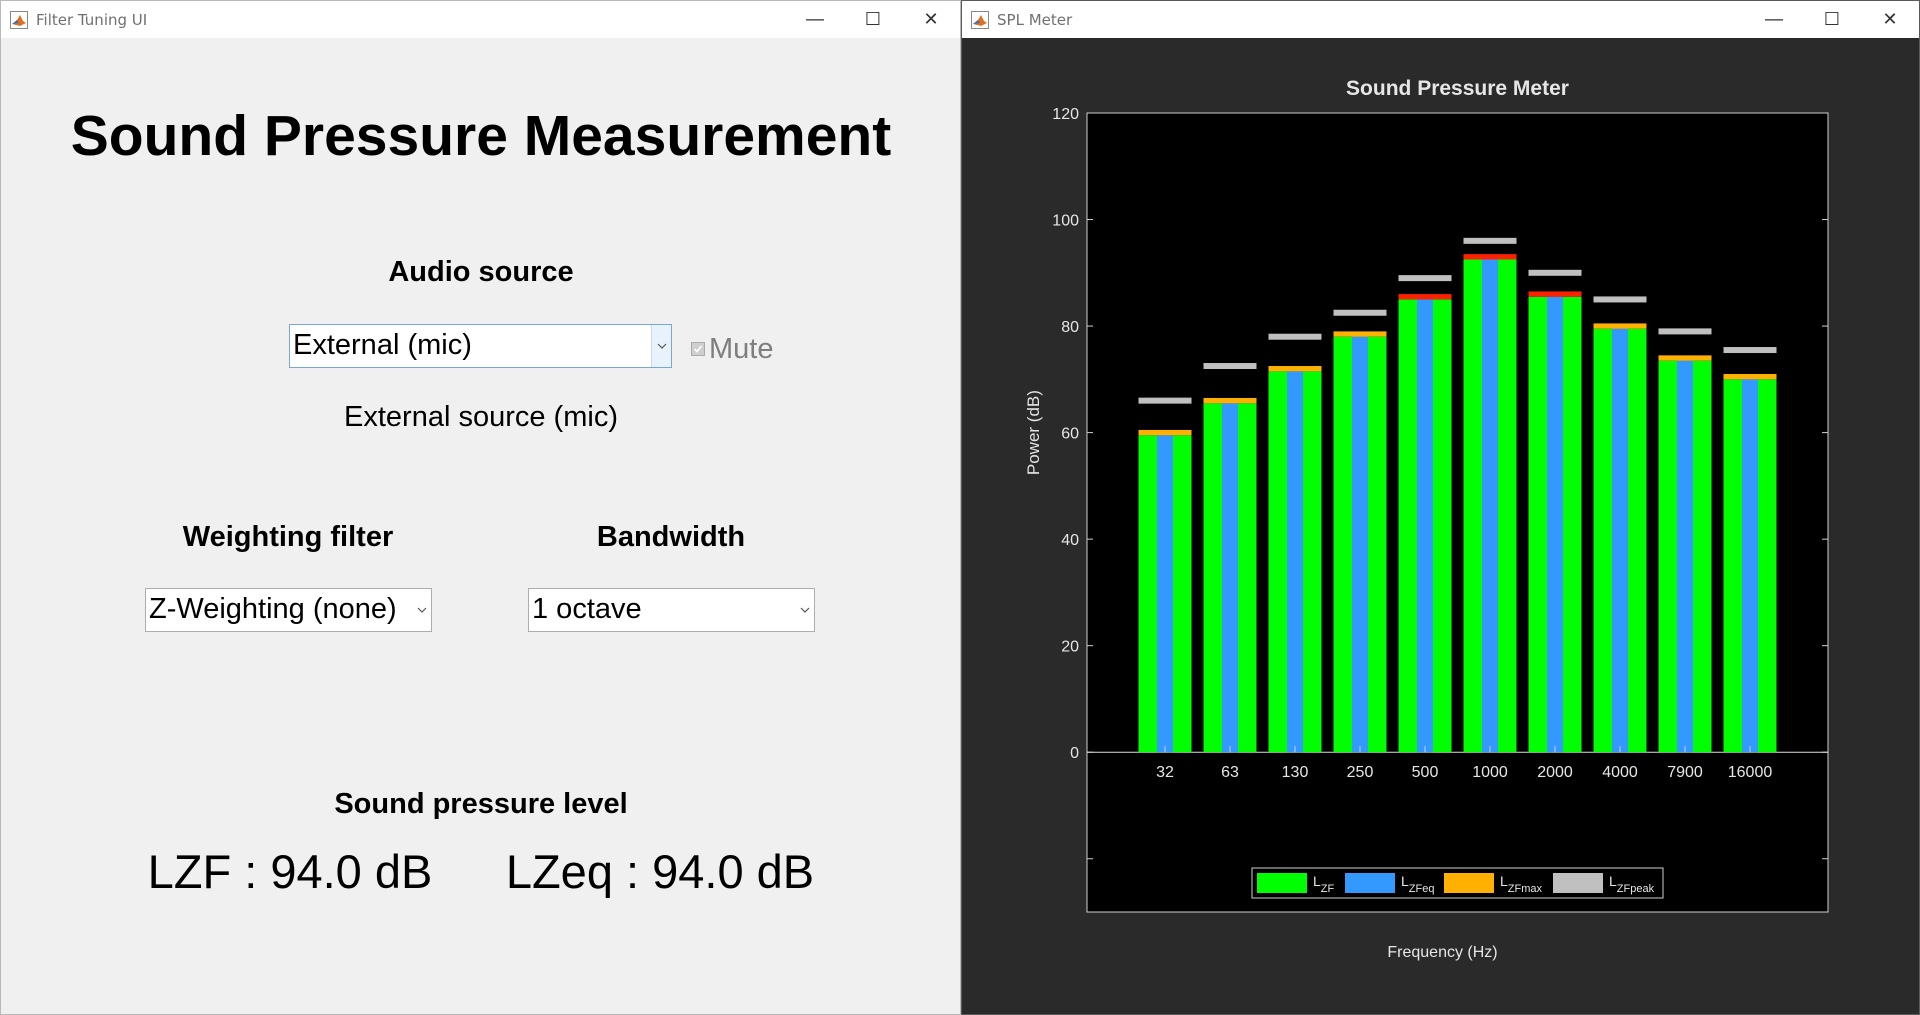 The image size is (1920, 1015). I want to click on legend-entry: LZFmax, so click(1493, 884).